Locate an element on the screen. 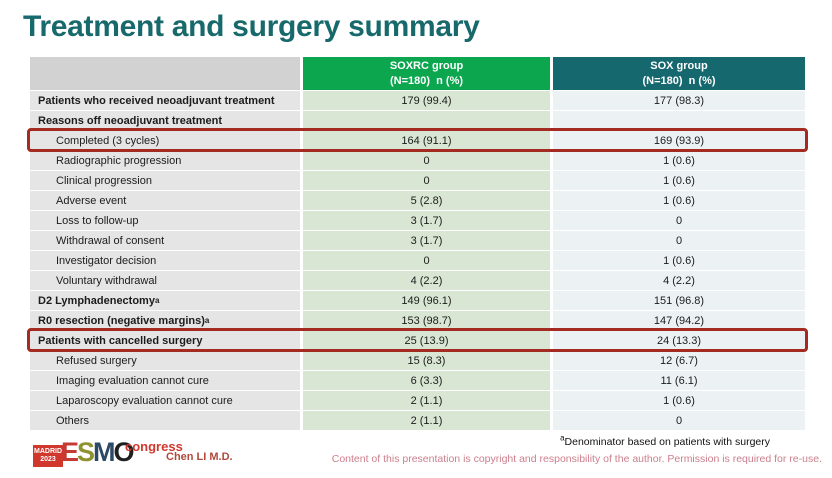  sox-value: 177 (98.3) is located at coordinates (679, 100).